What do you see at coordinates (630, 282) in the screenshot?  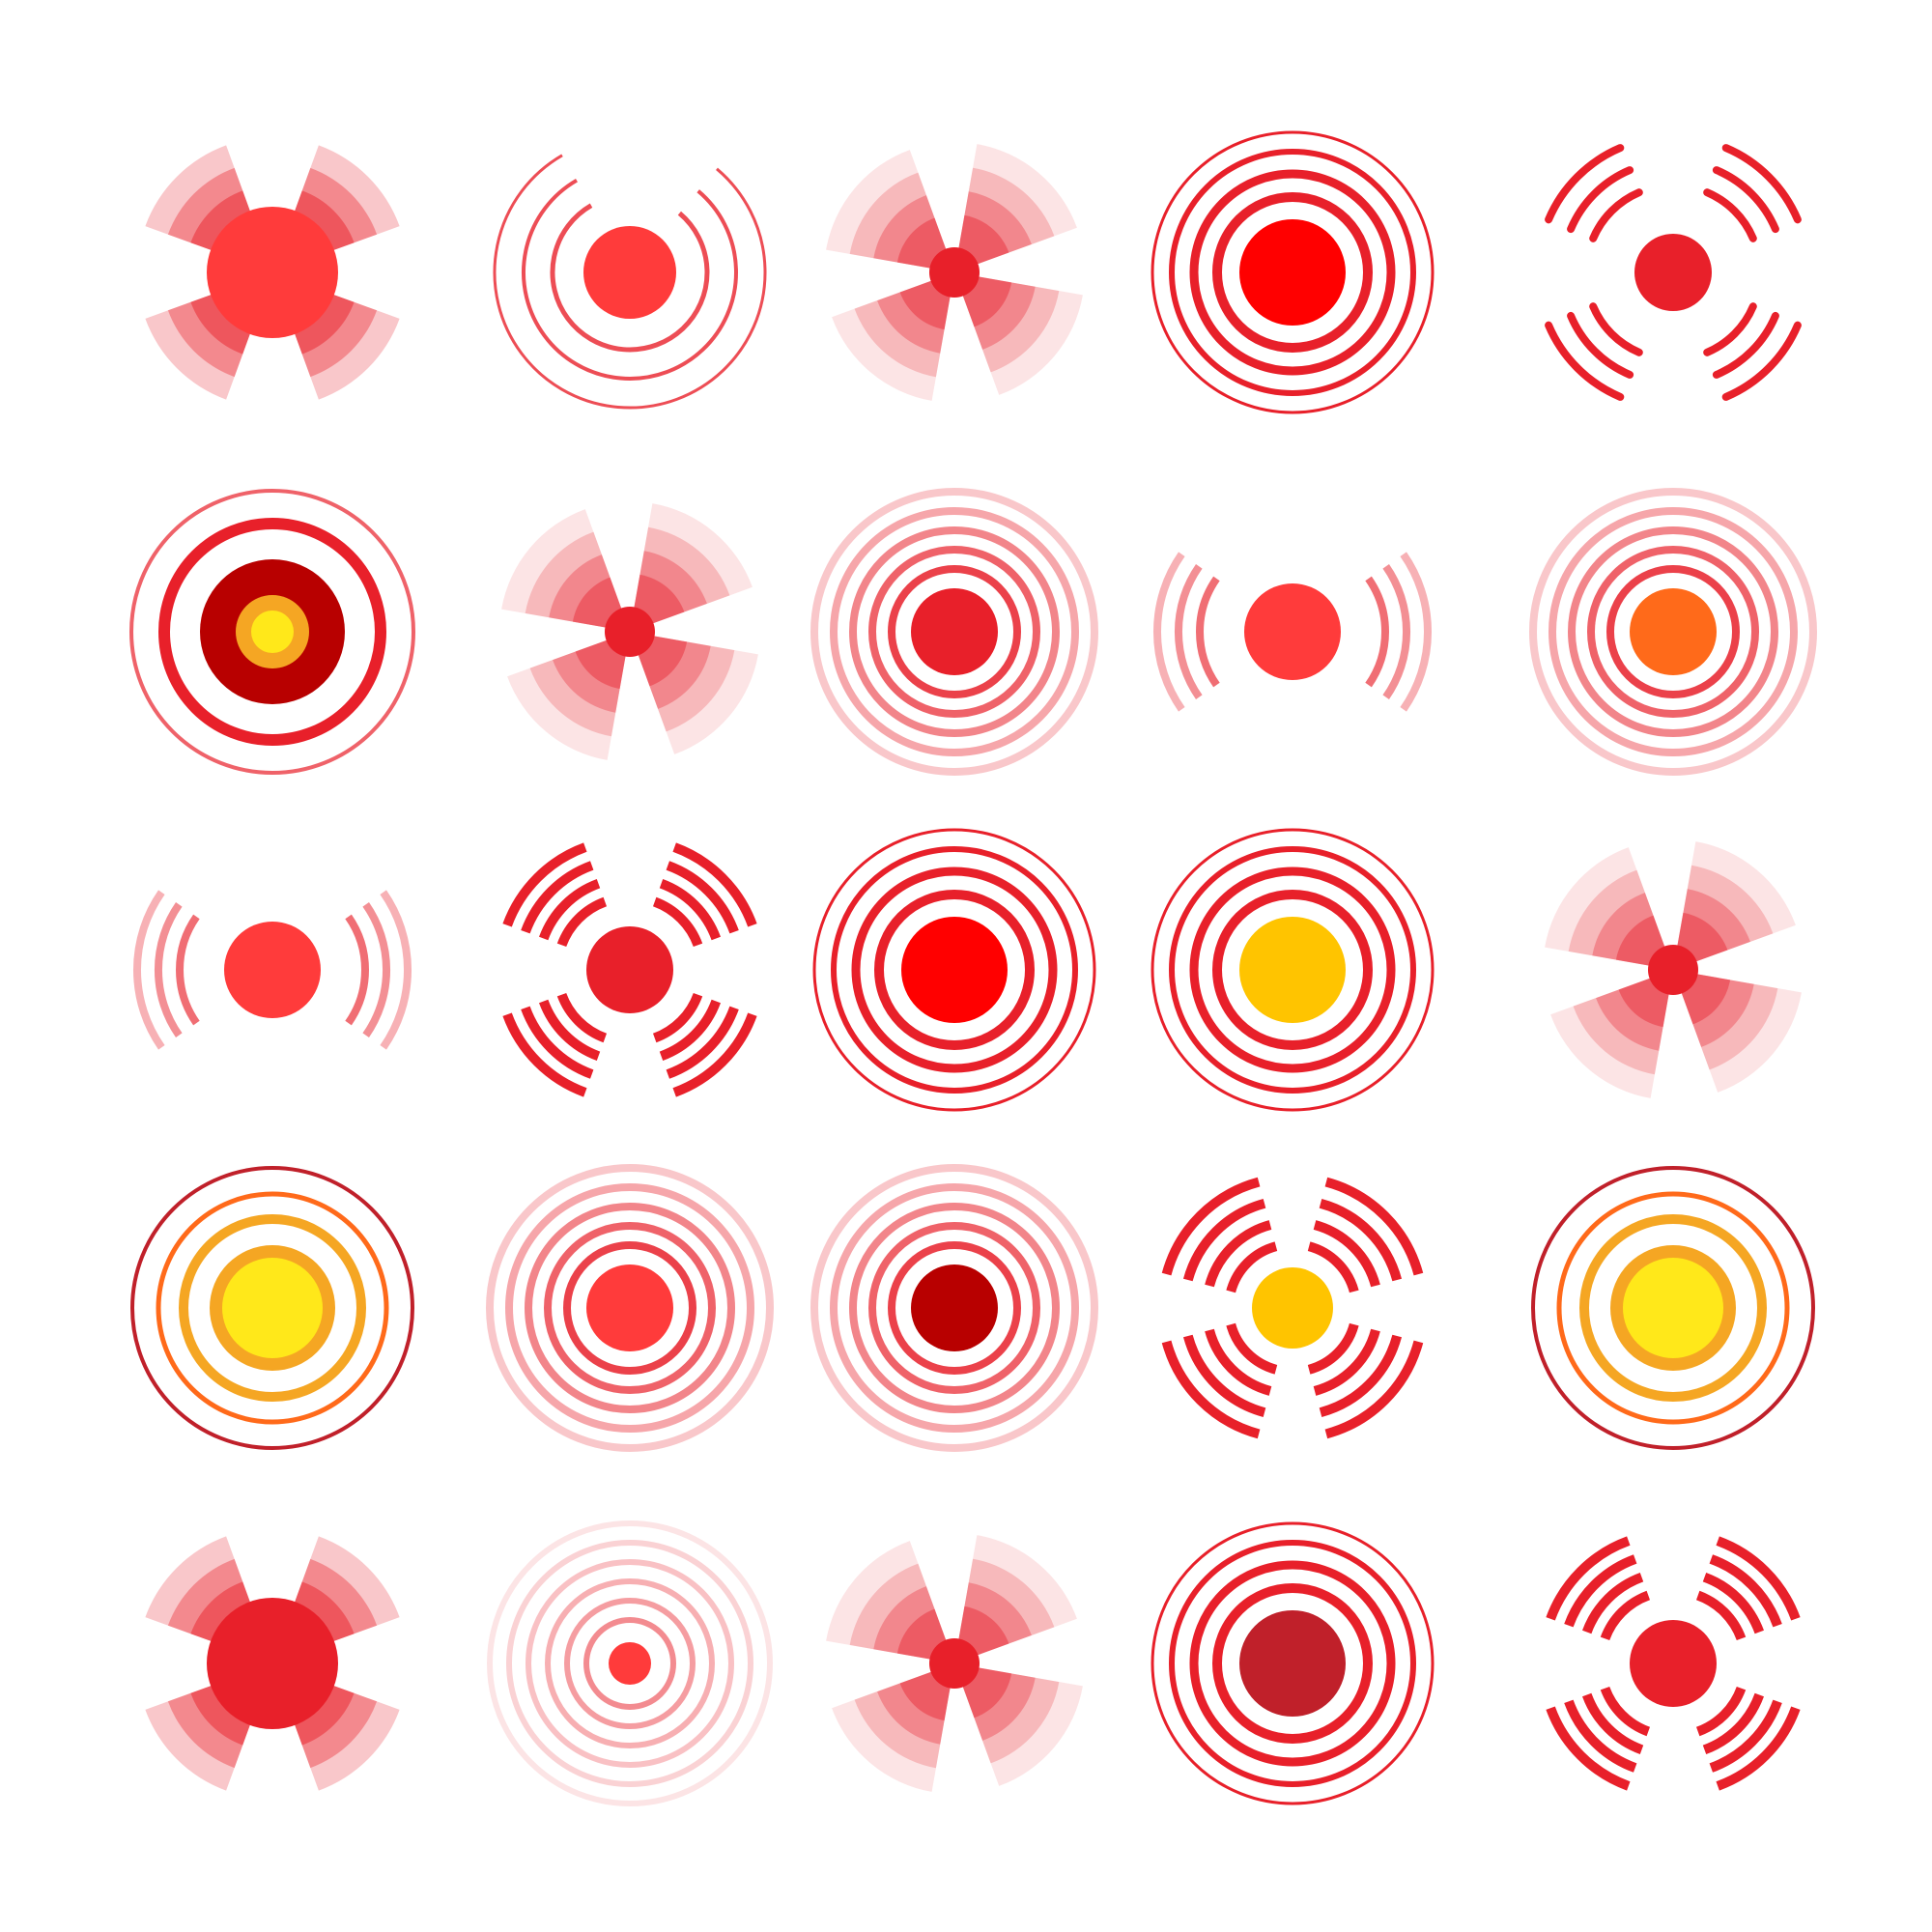 I see `pain-circles-open-icon-graphic` at bounding box center [630, 282].